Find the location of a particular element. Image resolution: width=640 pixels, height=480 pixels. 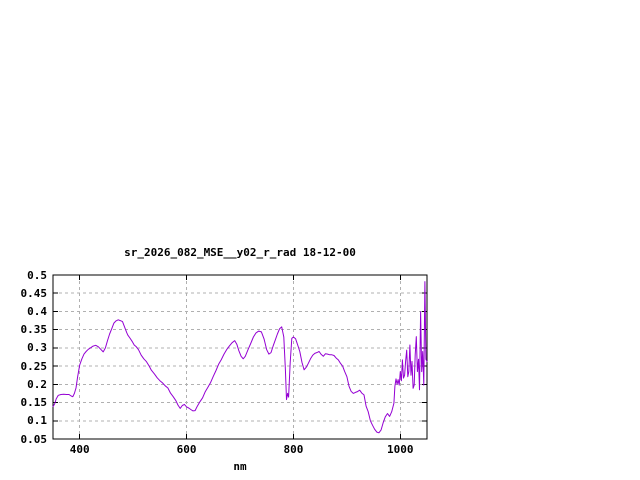

x-tick-label: 400 is located at coordinates (79, 449).